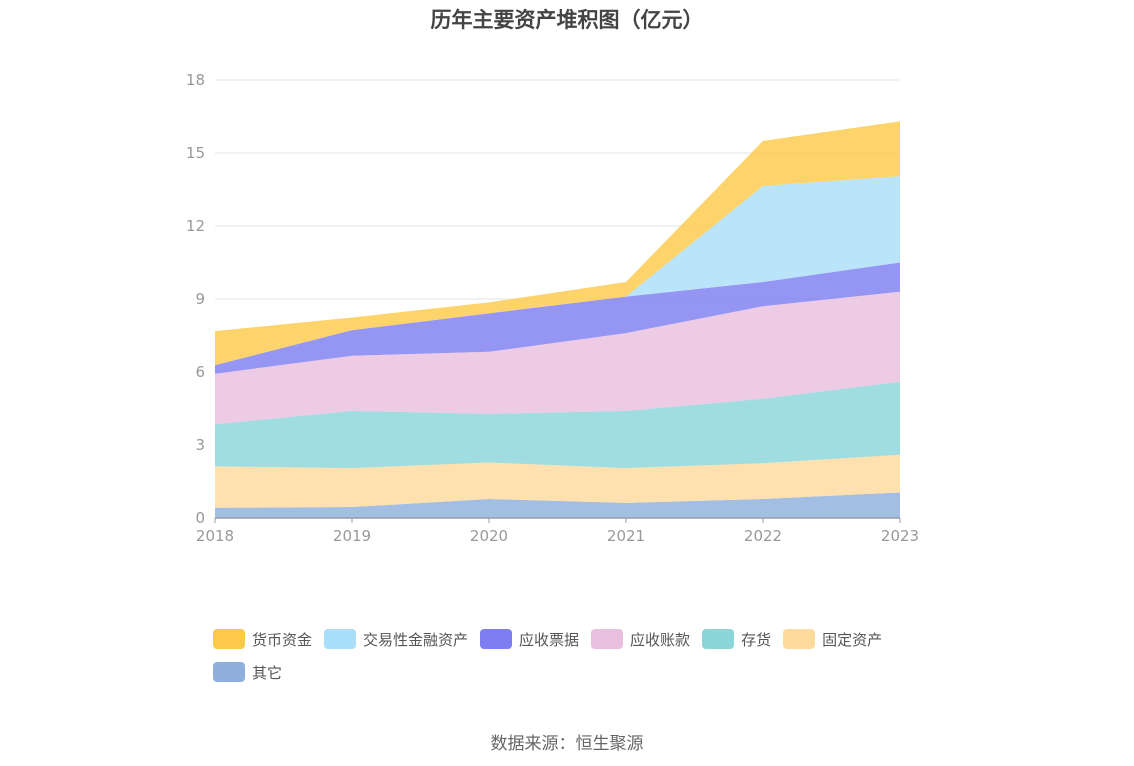 The width and height of the screenshot is (1134, 766). What do you see at coordinates (200, 518) in the screenshot?
I see `y-tick-label: 0` at bounding box center [200, 518].